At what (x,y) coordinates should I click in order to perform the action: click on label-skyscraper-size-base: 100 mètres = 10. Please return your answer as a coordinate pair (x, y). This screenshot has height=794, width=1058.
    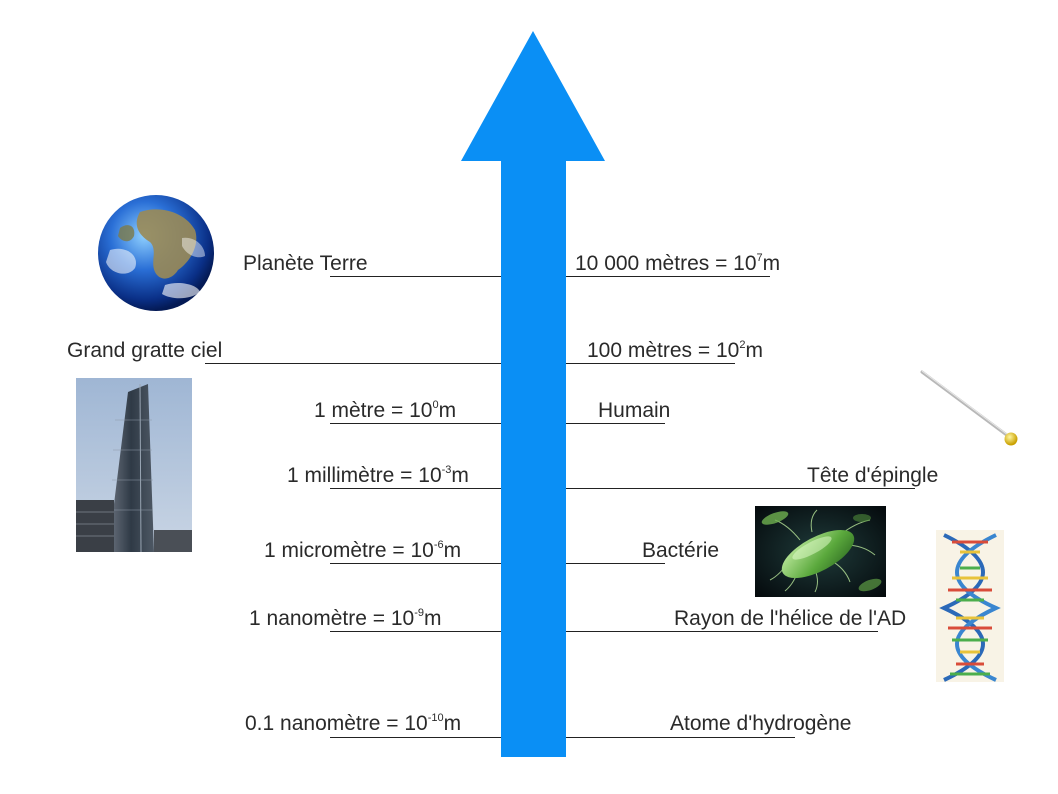
    Looking at the image, I should click on (663, 350).